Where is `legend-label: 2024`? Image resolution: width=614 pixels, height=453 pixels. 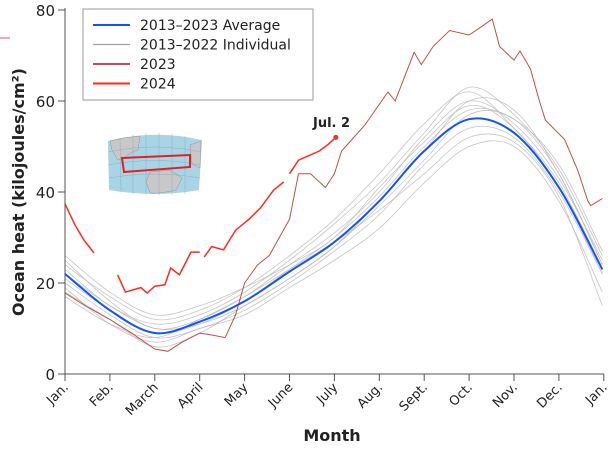
legend-label: 2024 is located at coordinates (158, 85).